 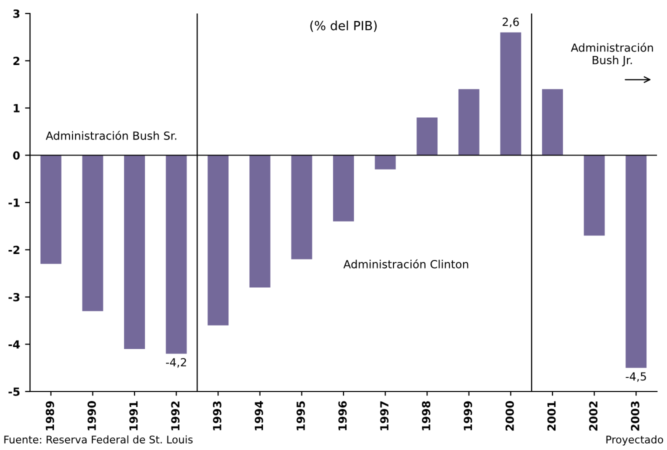 What do you see at coordinates (611, 54) in the screenshot?
I see `annotation: Administración Bush Jr.` at bounding box center [611, 54].